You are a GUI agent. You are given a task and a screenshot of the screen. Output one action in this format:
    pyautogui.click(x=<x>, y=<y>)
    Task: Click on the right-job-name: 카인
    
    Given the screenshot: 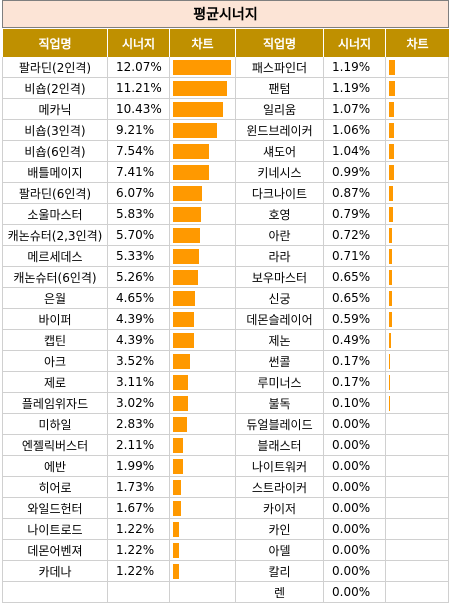 What is the action you would take?
    pyautogui.click(x=280, y=529)
    